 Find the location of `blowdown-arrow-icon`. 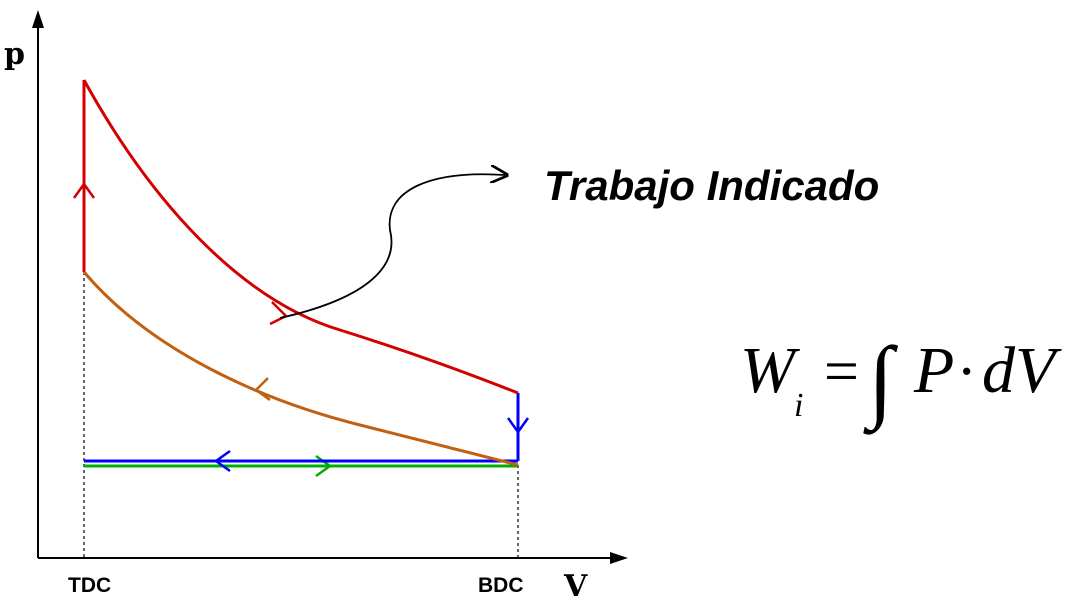

blowdown-arrow-icon is located at coordinates (518, 426).